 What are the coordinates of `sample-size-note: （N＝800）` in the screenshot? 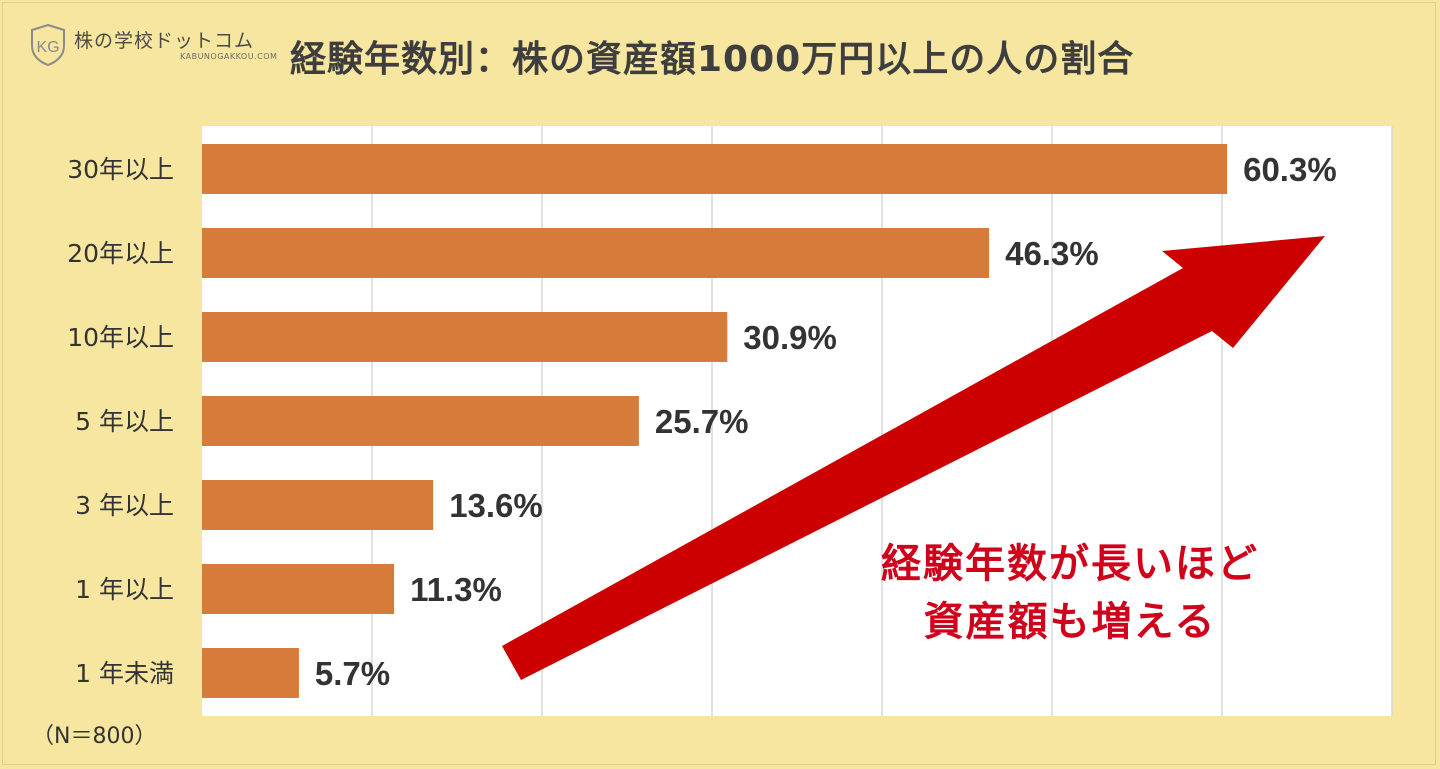 It's located at (94, 736).